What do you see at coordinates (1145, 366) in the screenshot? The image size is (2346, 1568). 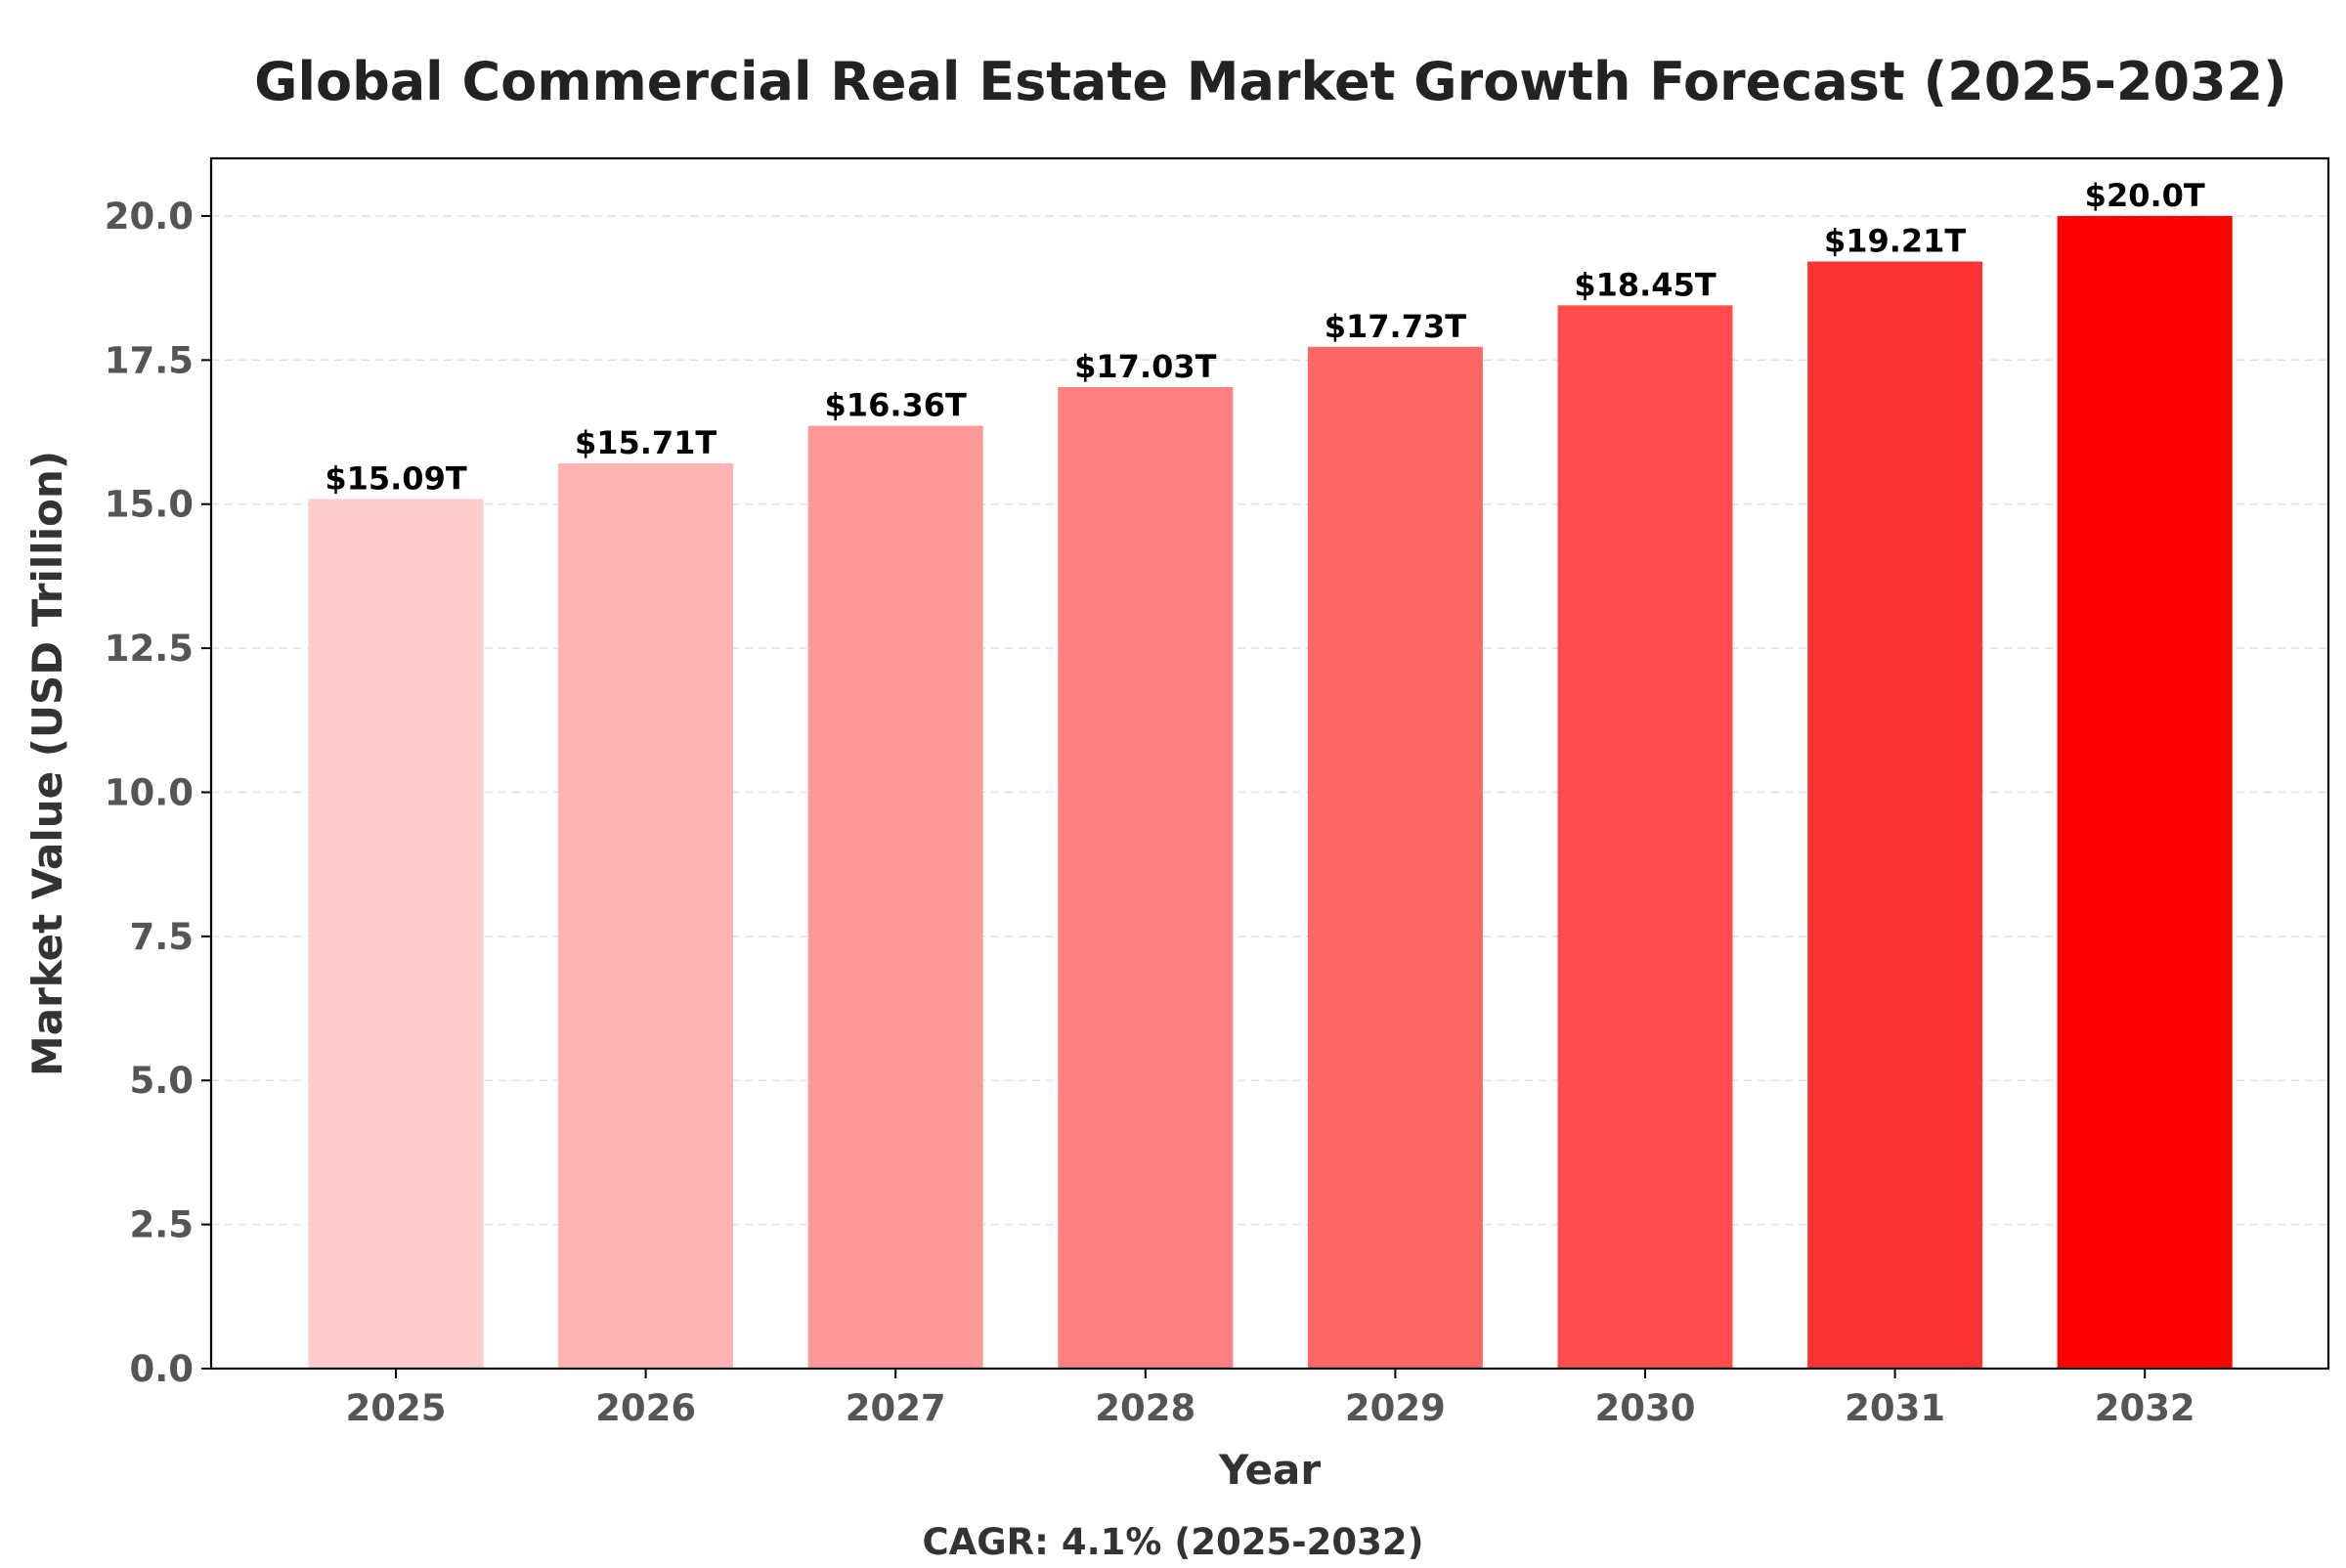 I see `bar-value-label: $17.03T` at bounding box center [1145, 366].